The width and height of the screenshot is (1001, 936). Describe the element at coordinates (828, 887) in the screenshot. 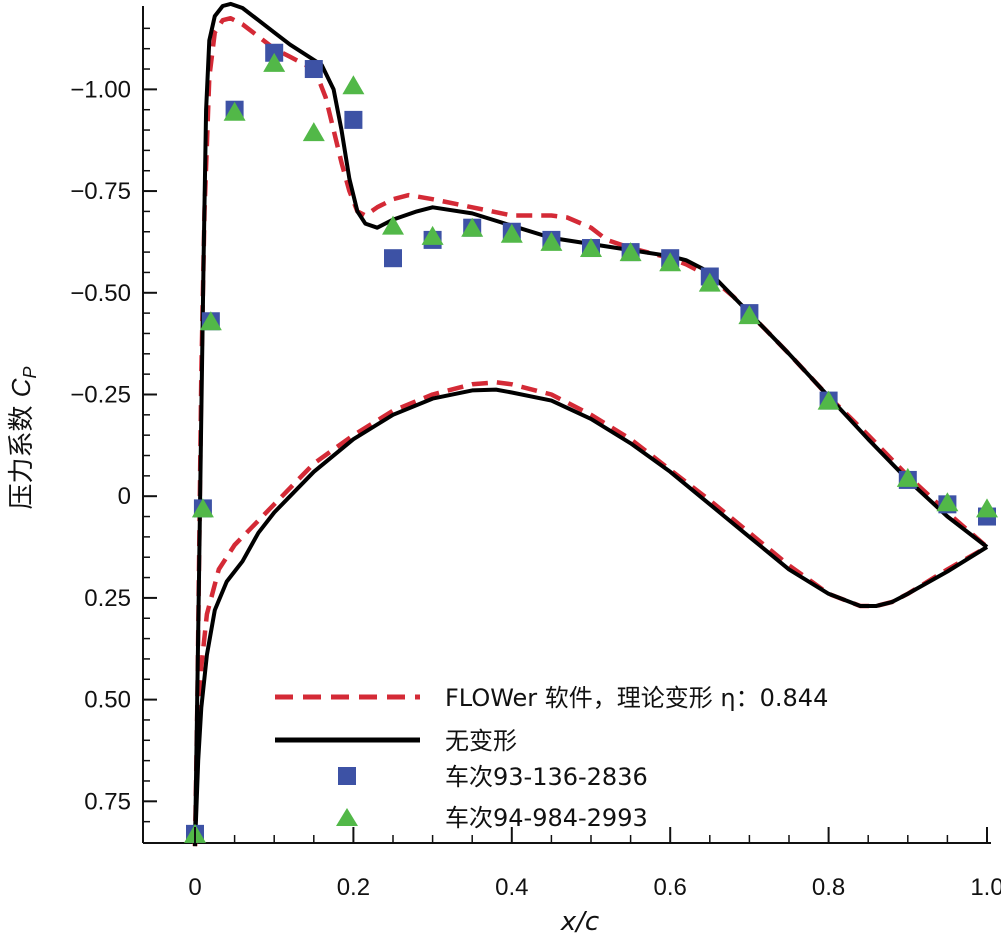

I see `x-tick-label: 0.8` at that location.